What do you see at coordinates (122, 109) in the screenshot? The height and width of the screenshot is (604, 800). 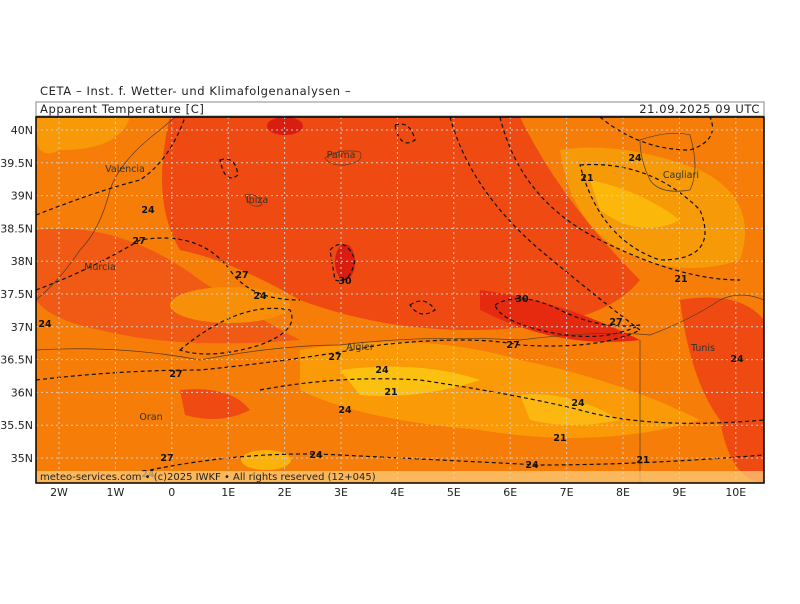 I see `map-title: Apparent Temperature [C]` at bounding box center [122, 109].